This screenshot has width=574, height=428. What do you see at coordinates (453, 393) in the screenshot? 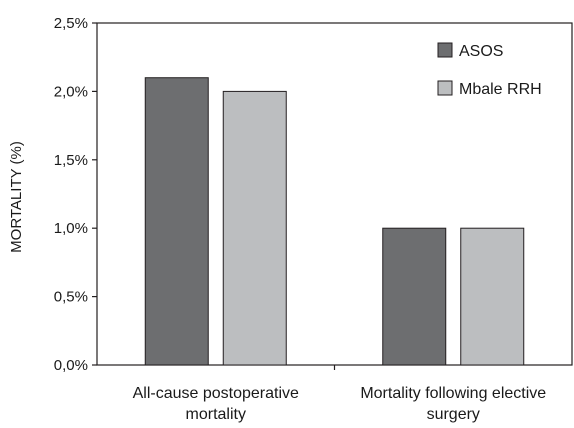
I see `x-category-label: Mortality following elective` at bounding box center [453, 393].